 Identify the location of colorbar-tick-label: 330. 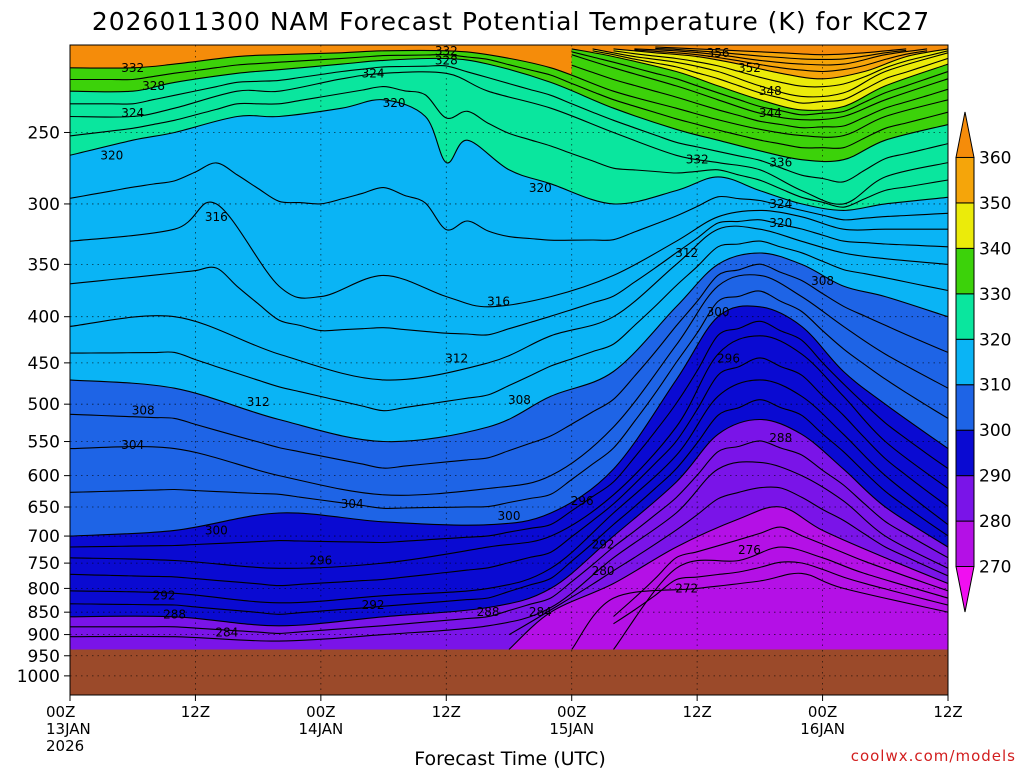
(995, 295).